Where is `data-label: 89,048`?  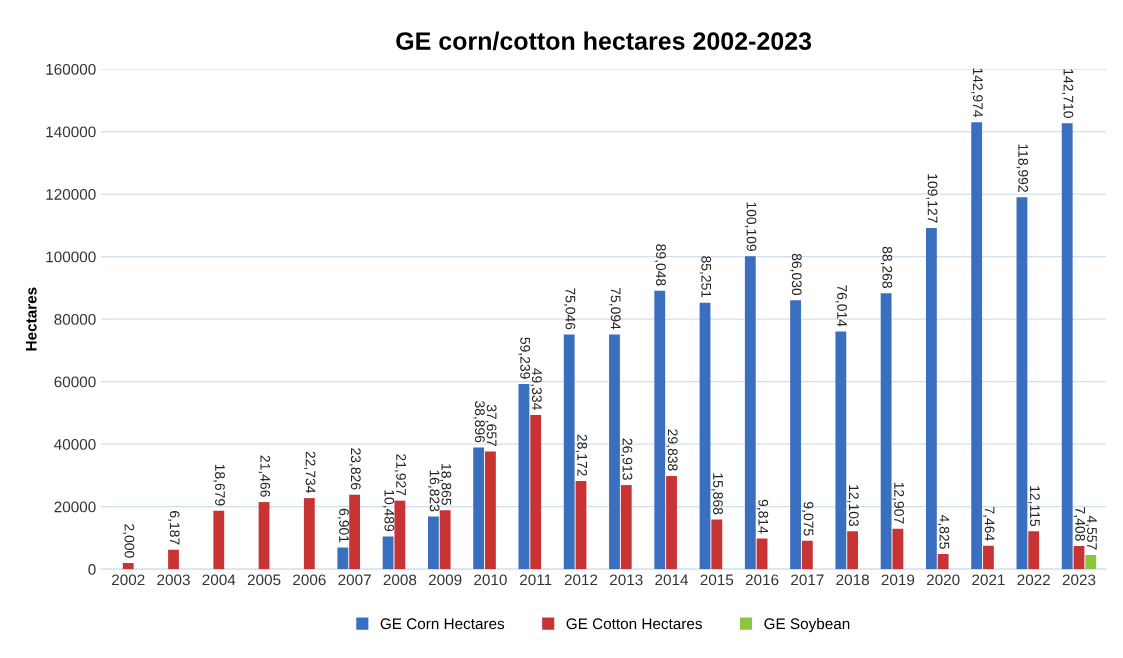
data-label: 89,048 is located at coordinates (660, 265).